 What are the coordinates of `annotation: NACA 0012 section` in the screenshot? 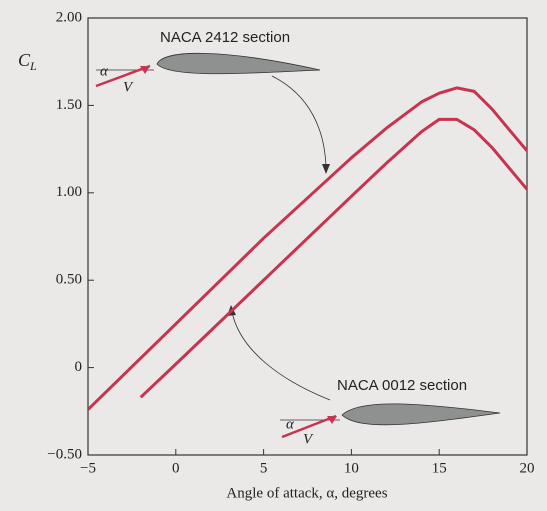 It's located at (402, 385).